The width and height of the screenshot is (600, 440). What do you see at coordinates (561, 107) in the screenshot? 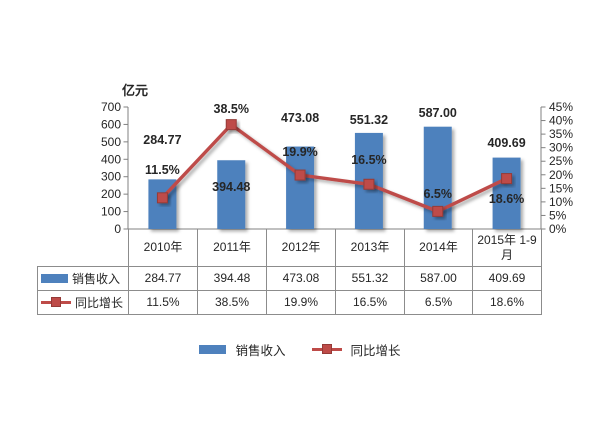
I see `right-axis-tick-label: 45%` at bounding box center [561, 107].